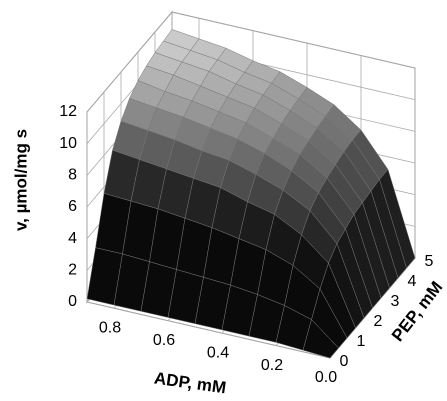 Image resolution: width=447 pixels, height=401 pixels. Describe the element at coordinates (272, 365) in the screenshot. I see `x-tick-label: 0.2` at that location.